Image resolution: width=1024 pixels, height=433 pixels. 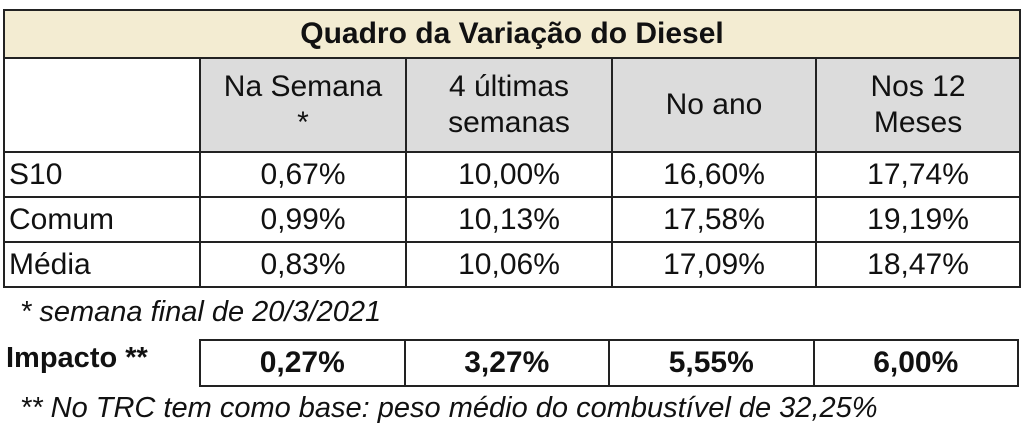 What do you see at coordinates (102, 264) in the screenshot?
I see `row-label: Média` at bounding box center [102, 264].